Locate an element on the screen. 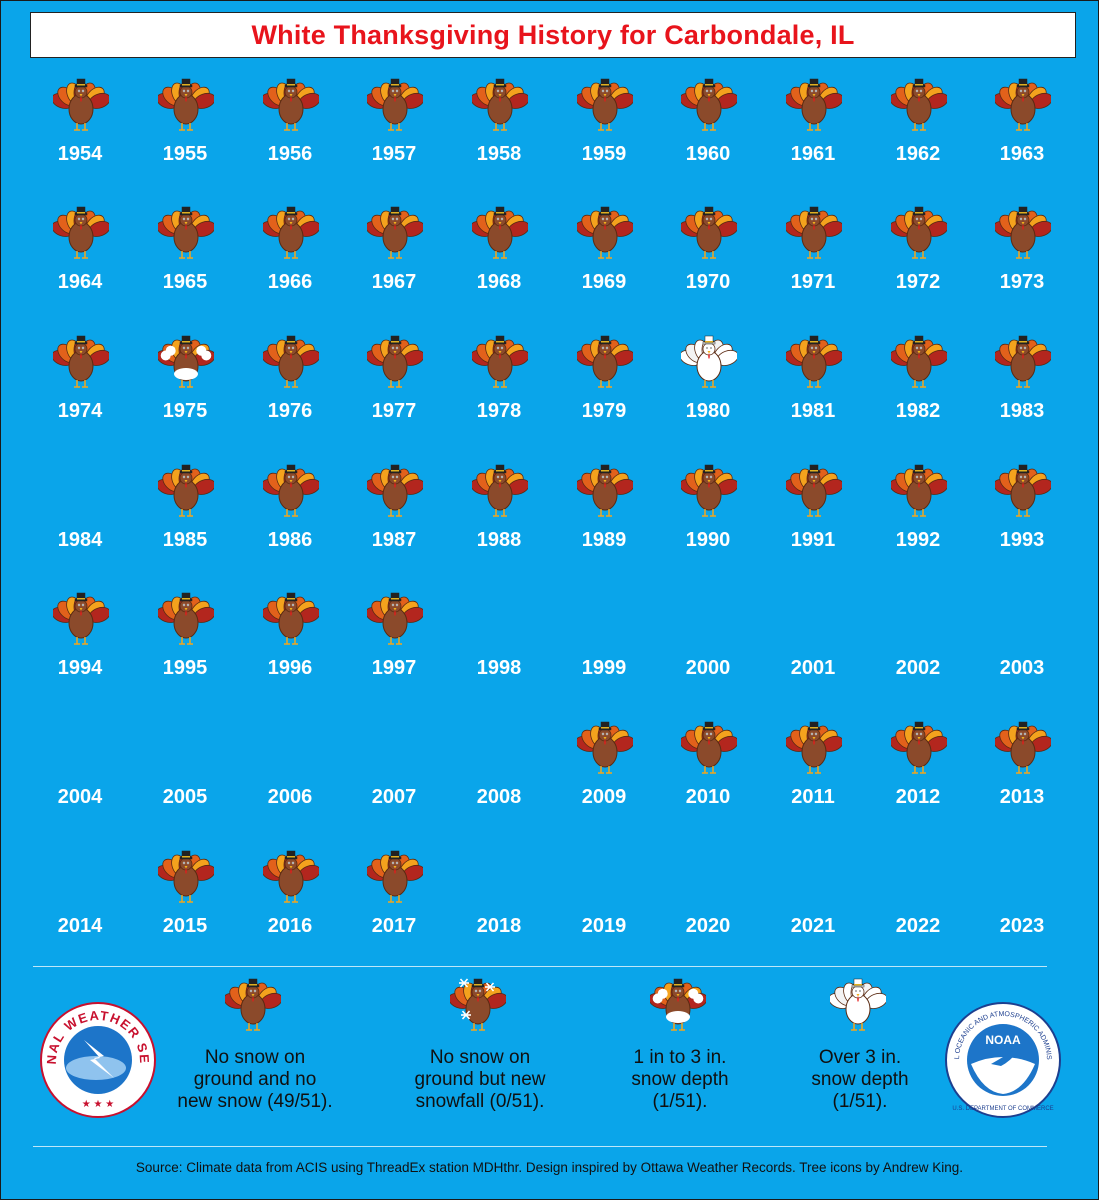 The width and height of the screenshot is (1099, 1200). year-label: 2015 is located at coordinates (185, 926).